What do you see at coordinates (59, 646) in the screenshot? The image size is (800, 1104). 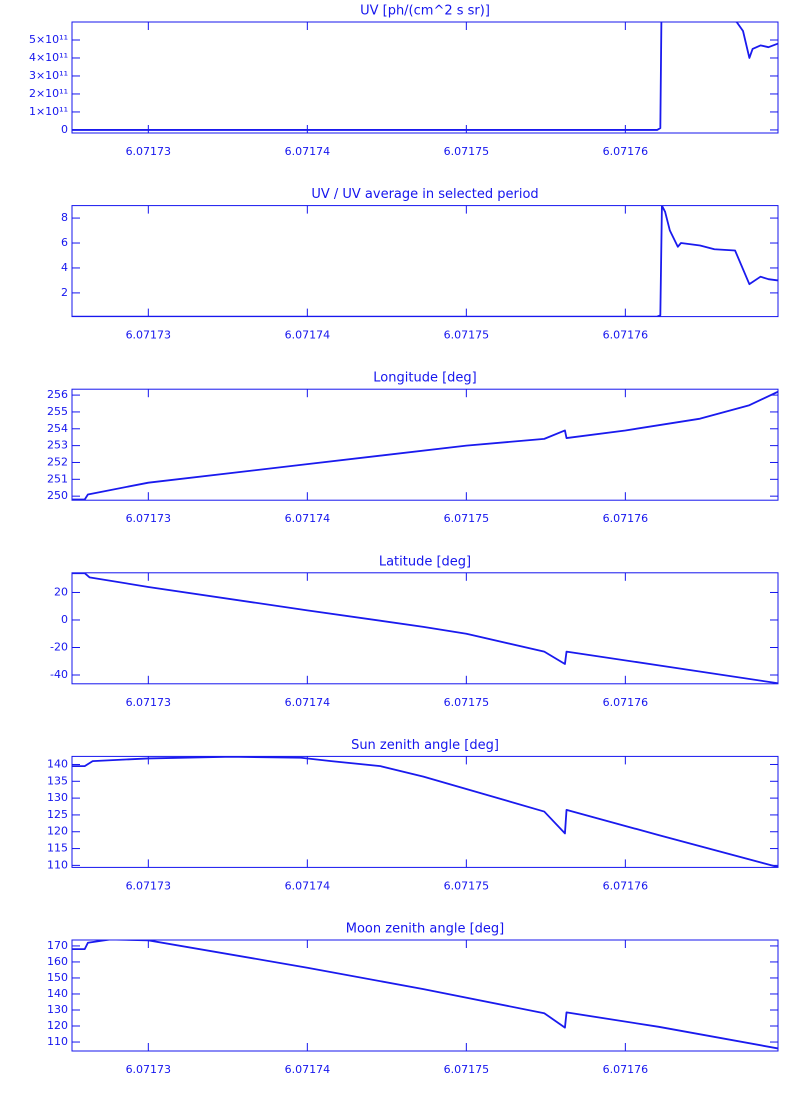 I see `y-tick-label: -20` at bounding box center [59, 646].